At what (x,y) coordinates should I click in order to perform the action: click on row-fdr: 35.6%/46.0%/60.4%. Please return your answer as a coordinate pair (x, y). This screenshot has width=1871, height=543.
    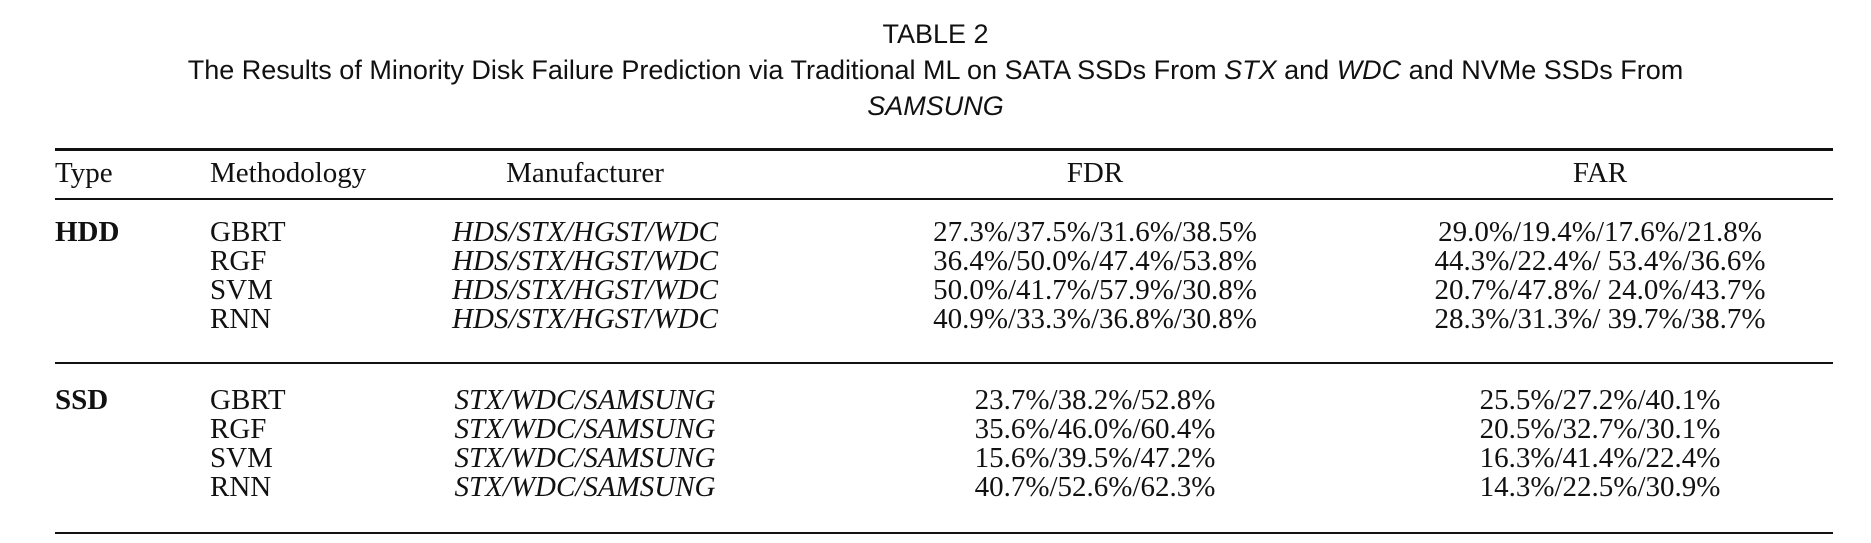
    Looking at the image, I should click on (1095, 429).